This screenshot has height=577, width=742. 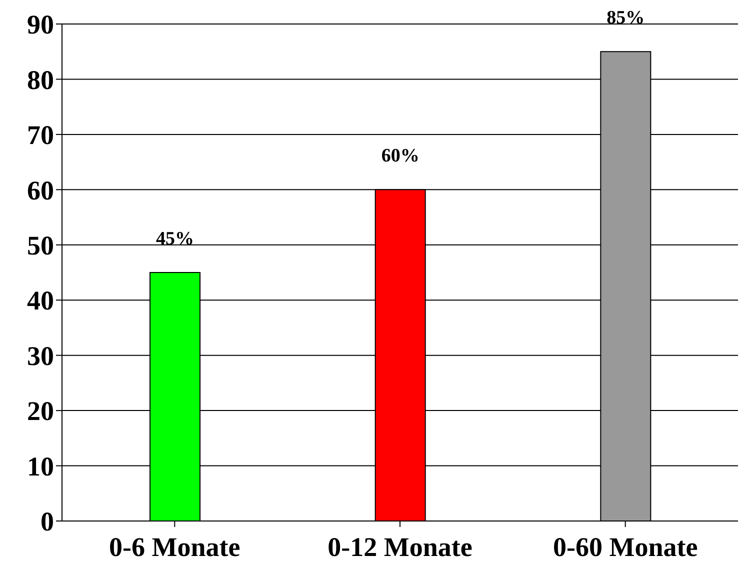 What do you see at coordinates (40, 355) in the screenshot?
I see `y-tick-label: 30` at bounding box center [40, 355].